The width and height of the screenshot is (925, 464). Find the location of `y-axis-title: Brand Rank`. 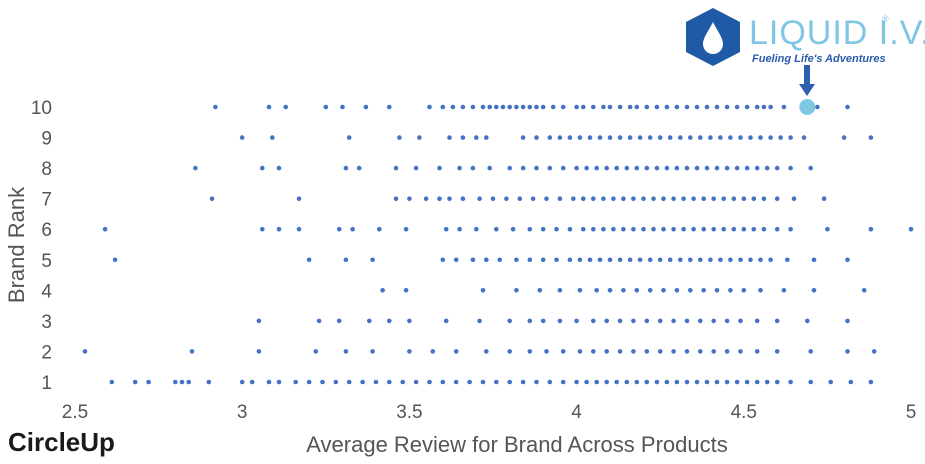

y-axis-title: Brand Rank is located at coordinates (16, 244).